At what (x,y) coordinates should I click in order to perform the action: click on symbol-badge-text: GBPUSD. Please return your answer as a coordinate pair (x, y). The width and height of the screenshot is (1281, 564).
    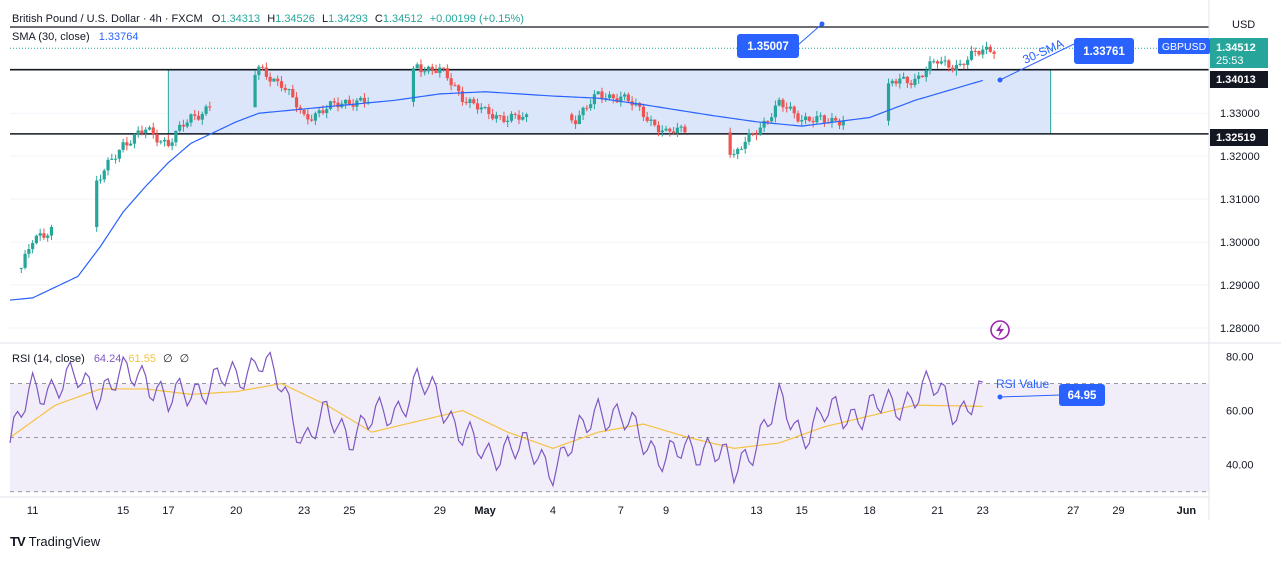
    Looking at the image, I should click on (1184, 47).